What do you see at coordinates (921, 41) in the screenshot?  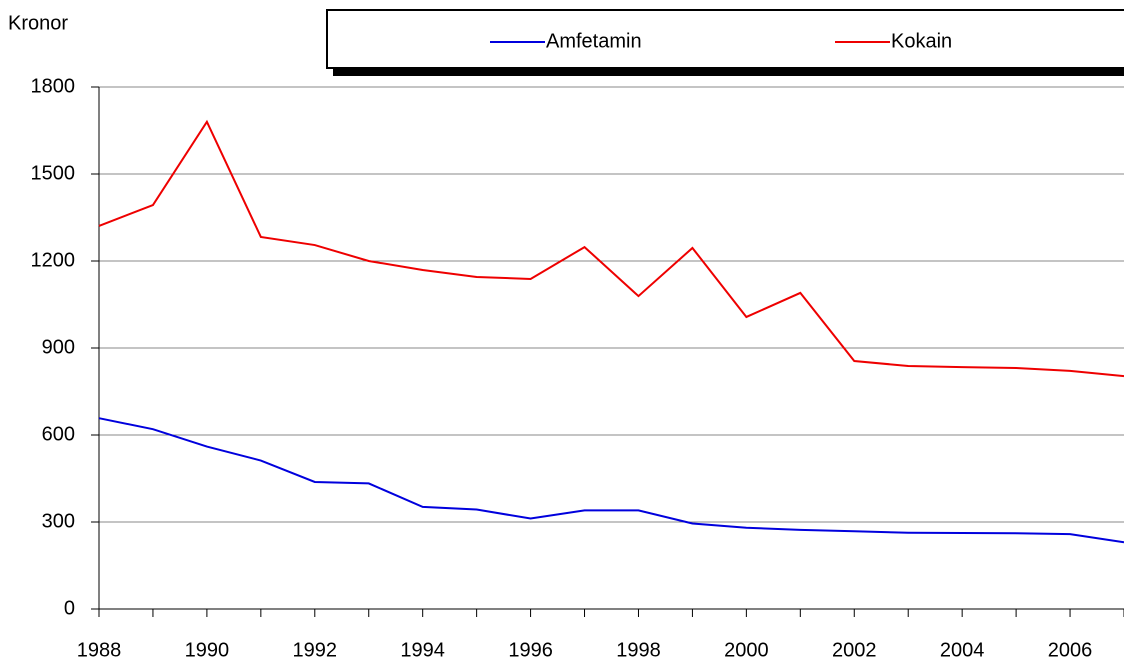 I see `legend-label: Kokain` at bounding box center [921, 41].